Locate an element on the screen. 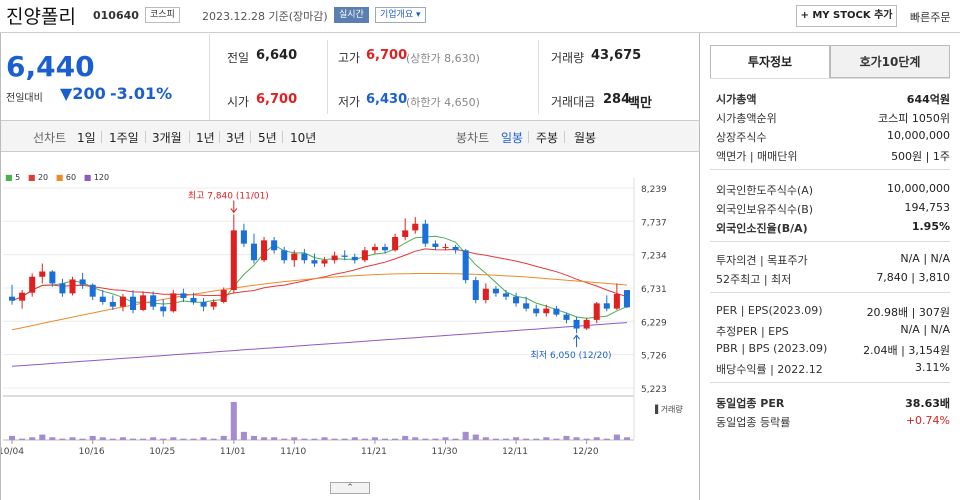 The image size is (960, 500). candle-daily: 일봉 is located at coordinates (512, 138).